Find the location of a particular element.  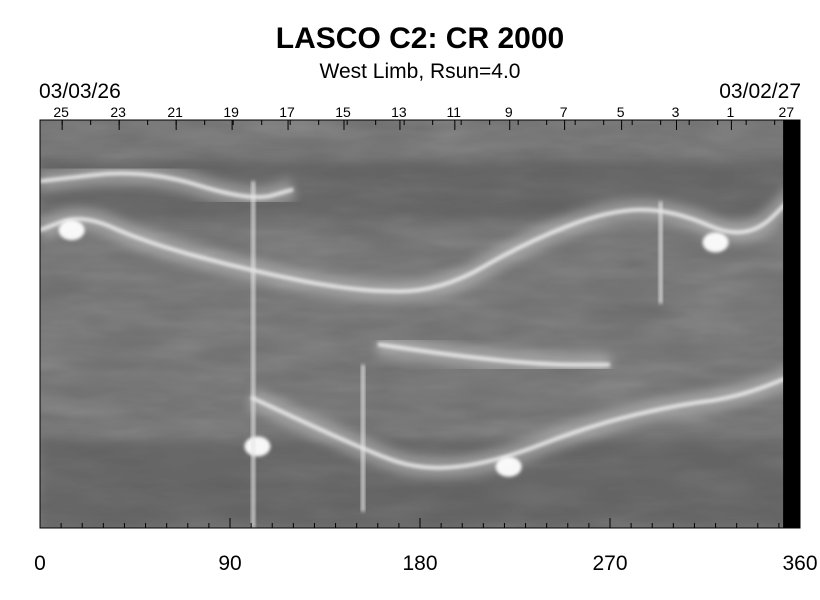

day-tick-label: 13 is located at coordinates (399, 112).